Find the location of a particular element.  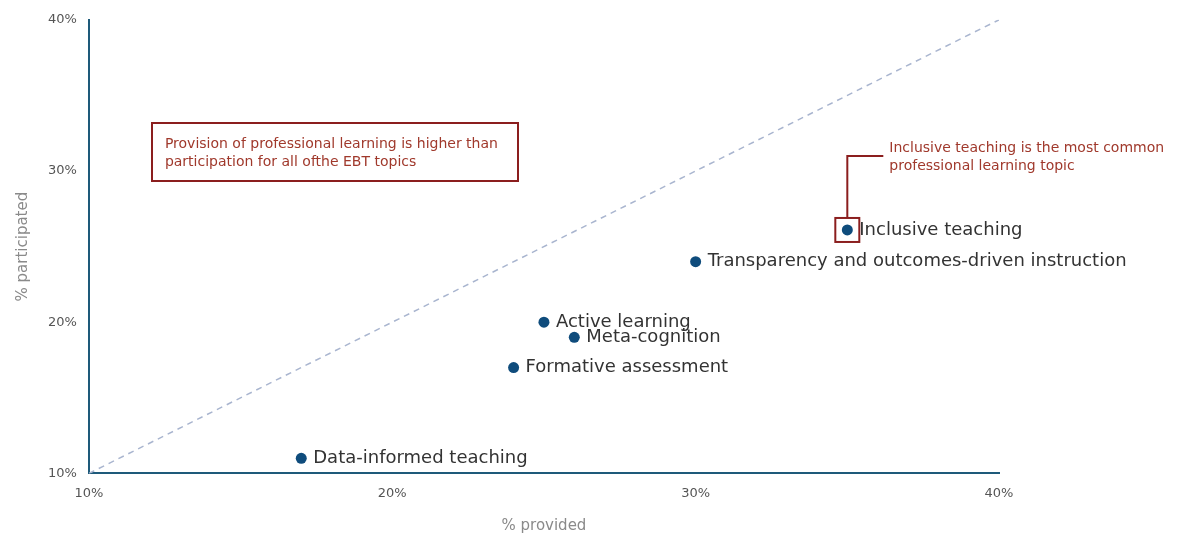

annotation: Provision of professional learning is higher than participation for all ofthe EBT topics is located at coordinates (334, 151).